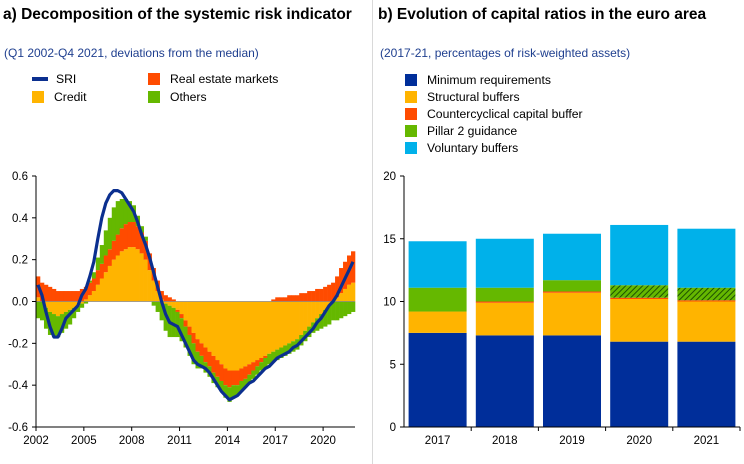  I want to click on bar-ccyb-2020, so click(639, 298).